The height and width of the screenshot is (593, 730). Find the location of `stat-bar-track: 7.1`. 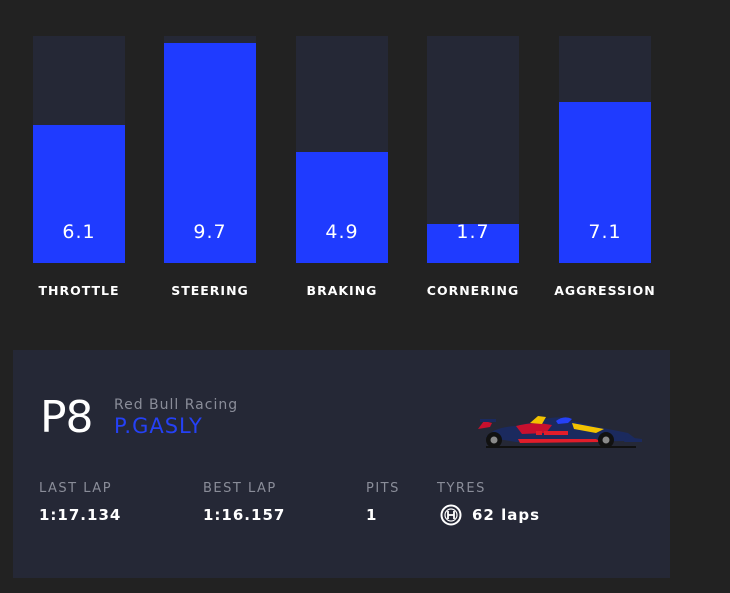

stat-bar-track: 7.1 is located at coordinates (605, 149).